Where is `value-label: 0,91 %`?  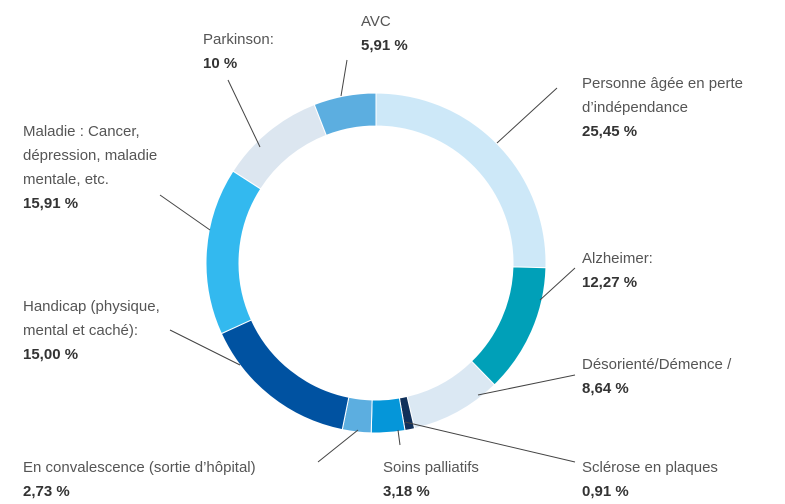
value-label: 0,91 % is located at coordinates (605, 491).